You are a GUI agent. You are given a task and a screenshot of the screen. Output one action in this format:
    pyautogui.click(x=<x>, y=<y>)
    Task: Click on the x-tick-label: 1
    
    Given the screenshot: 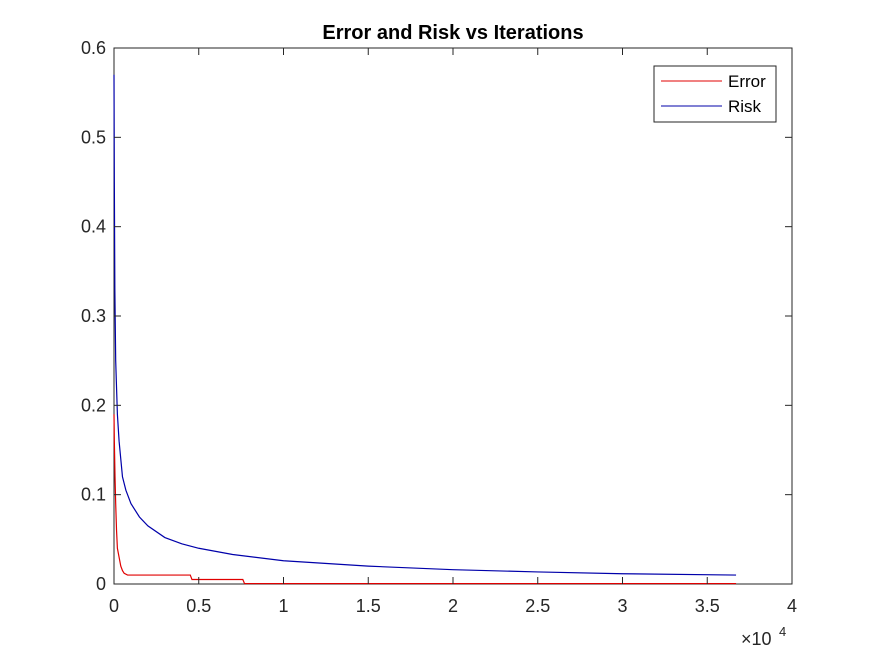 What is the action you would take?
    pyautogui.click(x=283, y=606)
    